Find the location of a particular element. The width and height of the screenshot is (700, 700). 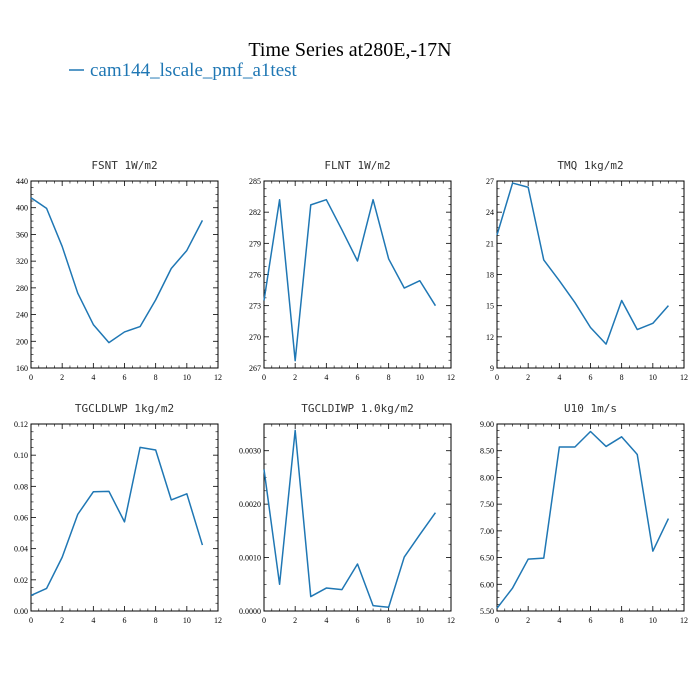

panel-title: TGCLDIWP 1.0kg/m2 is located at coordinates (357, 408).